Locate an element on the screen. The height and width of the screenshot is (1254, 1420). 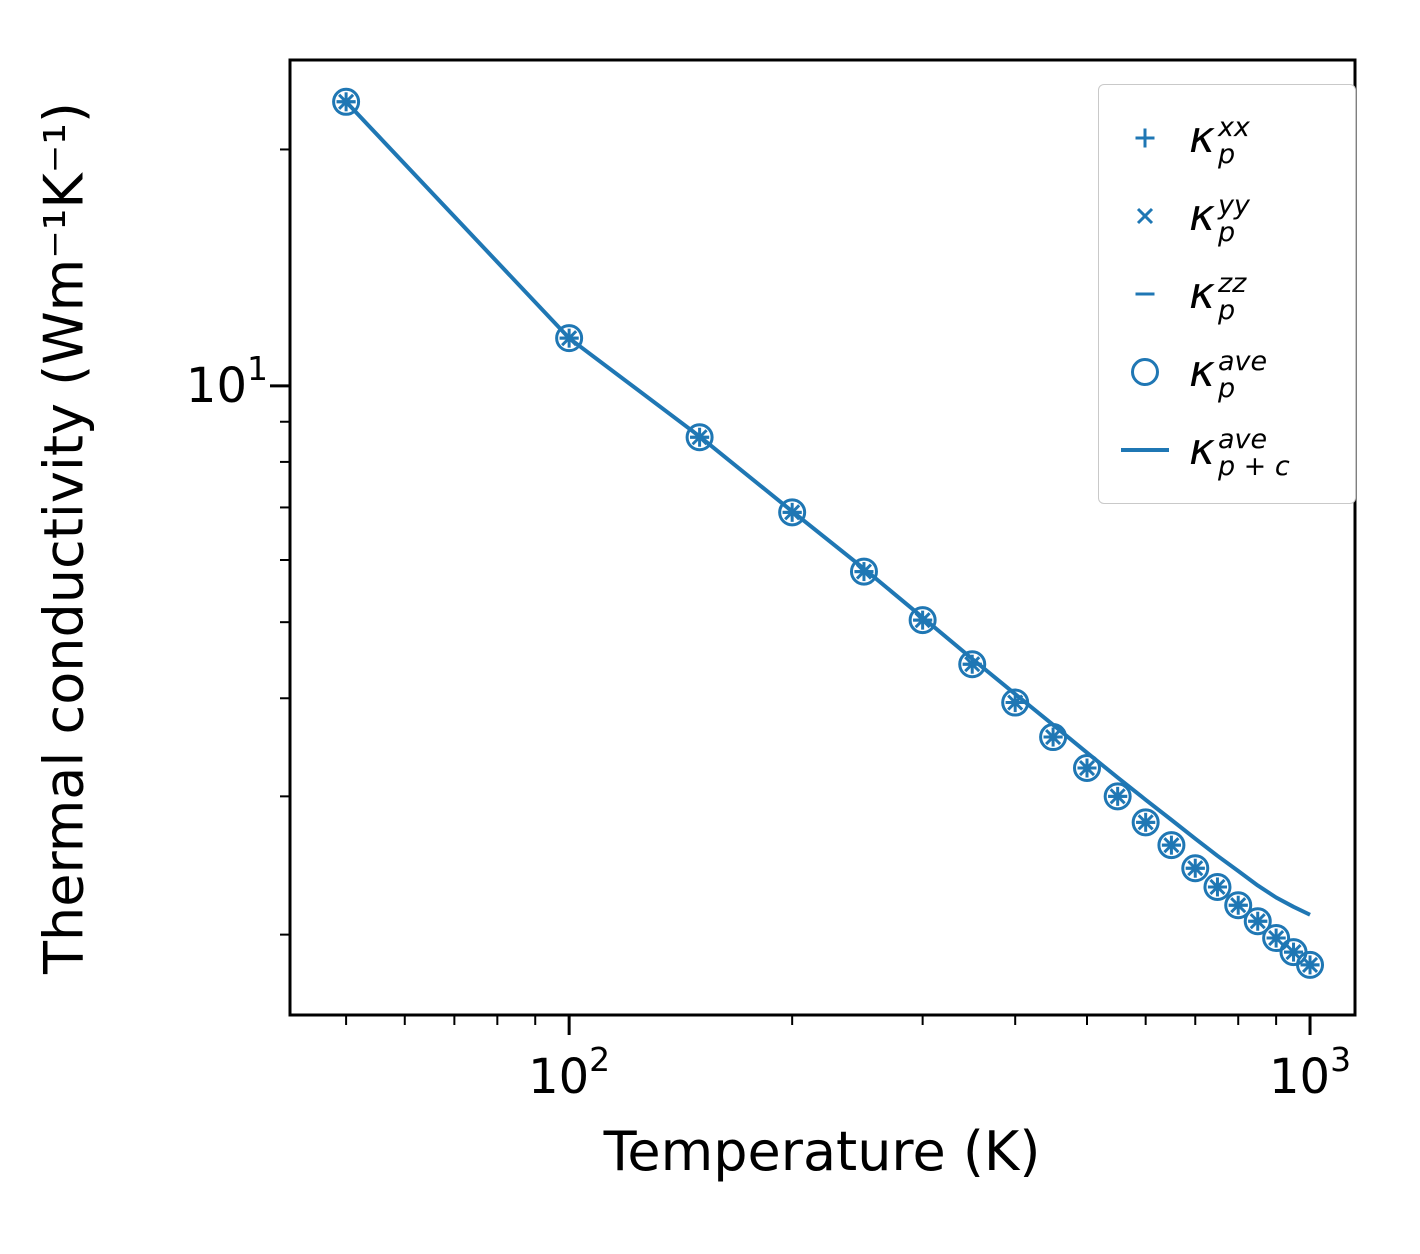
y-tick-label: 101 is located at coordinates (227, 381).